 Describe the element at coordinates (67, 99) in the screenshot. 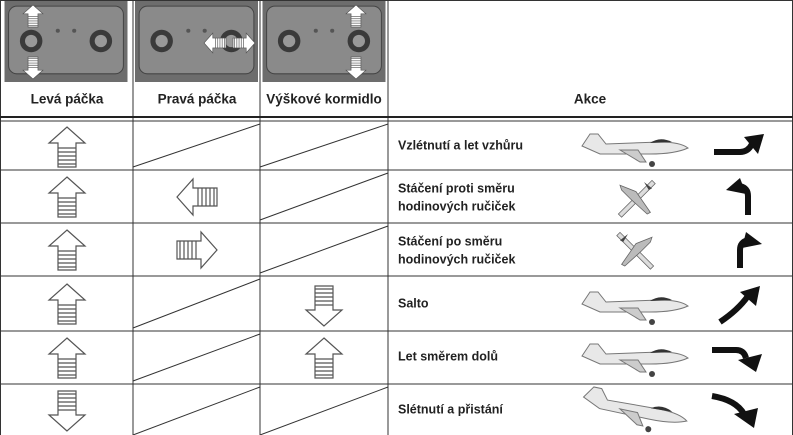

I see `column-header: Levá páčka` at that location.